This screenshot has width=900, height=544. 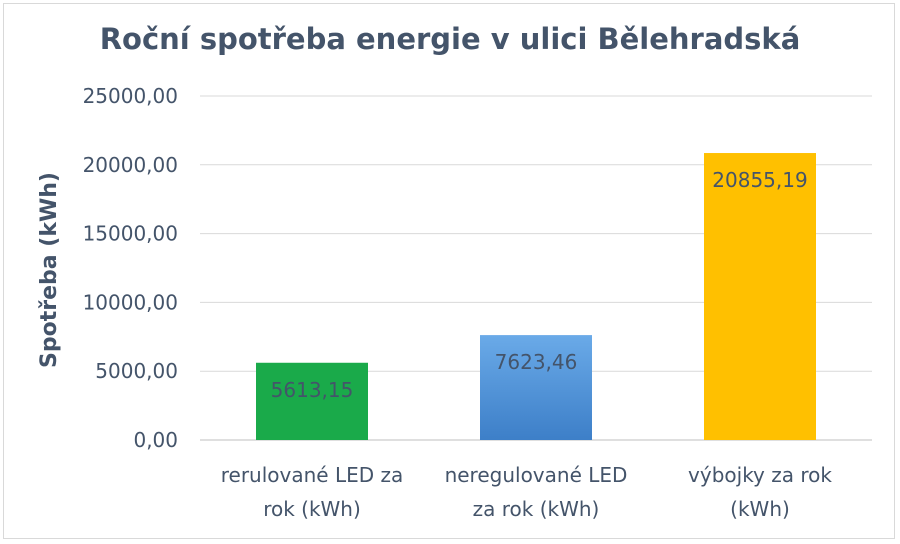 I want to click on y-axis-label: Spotřeba (kWh), so click(x=49, y=270).